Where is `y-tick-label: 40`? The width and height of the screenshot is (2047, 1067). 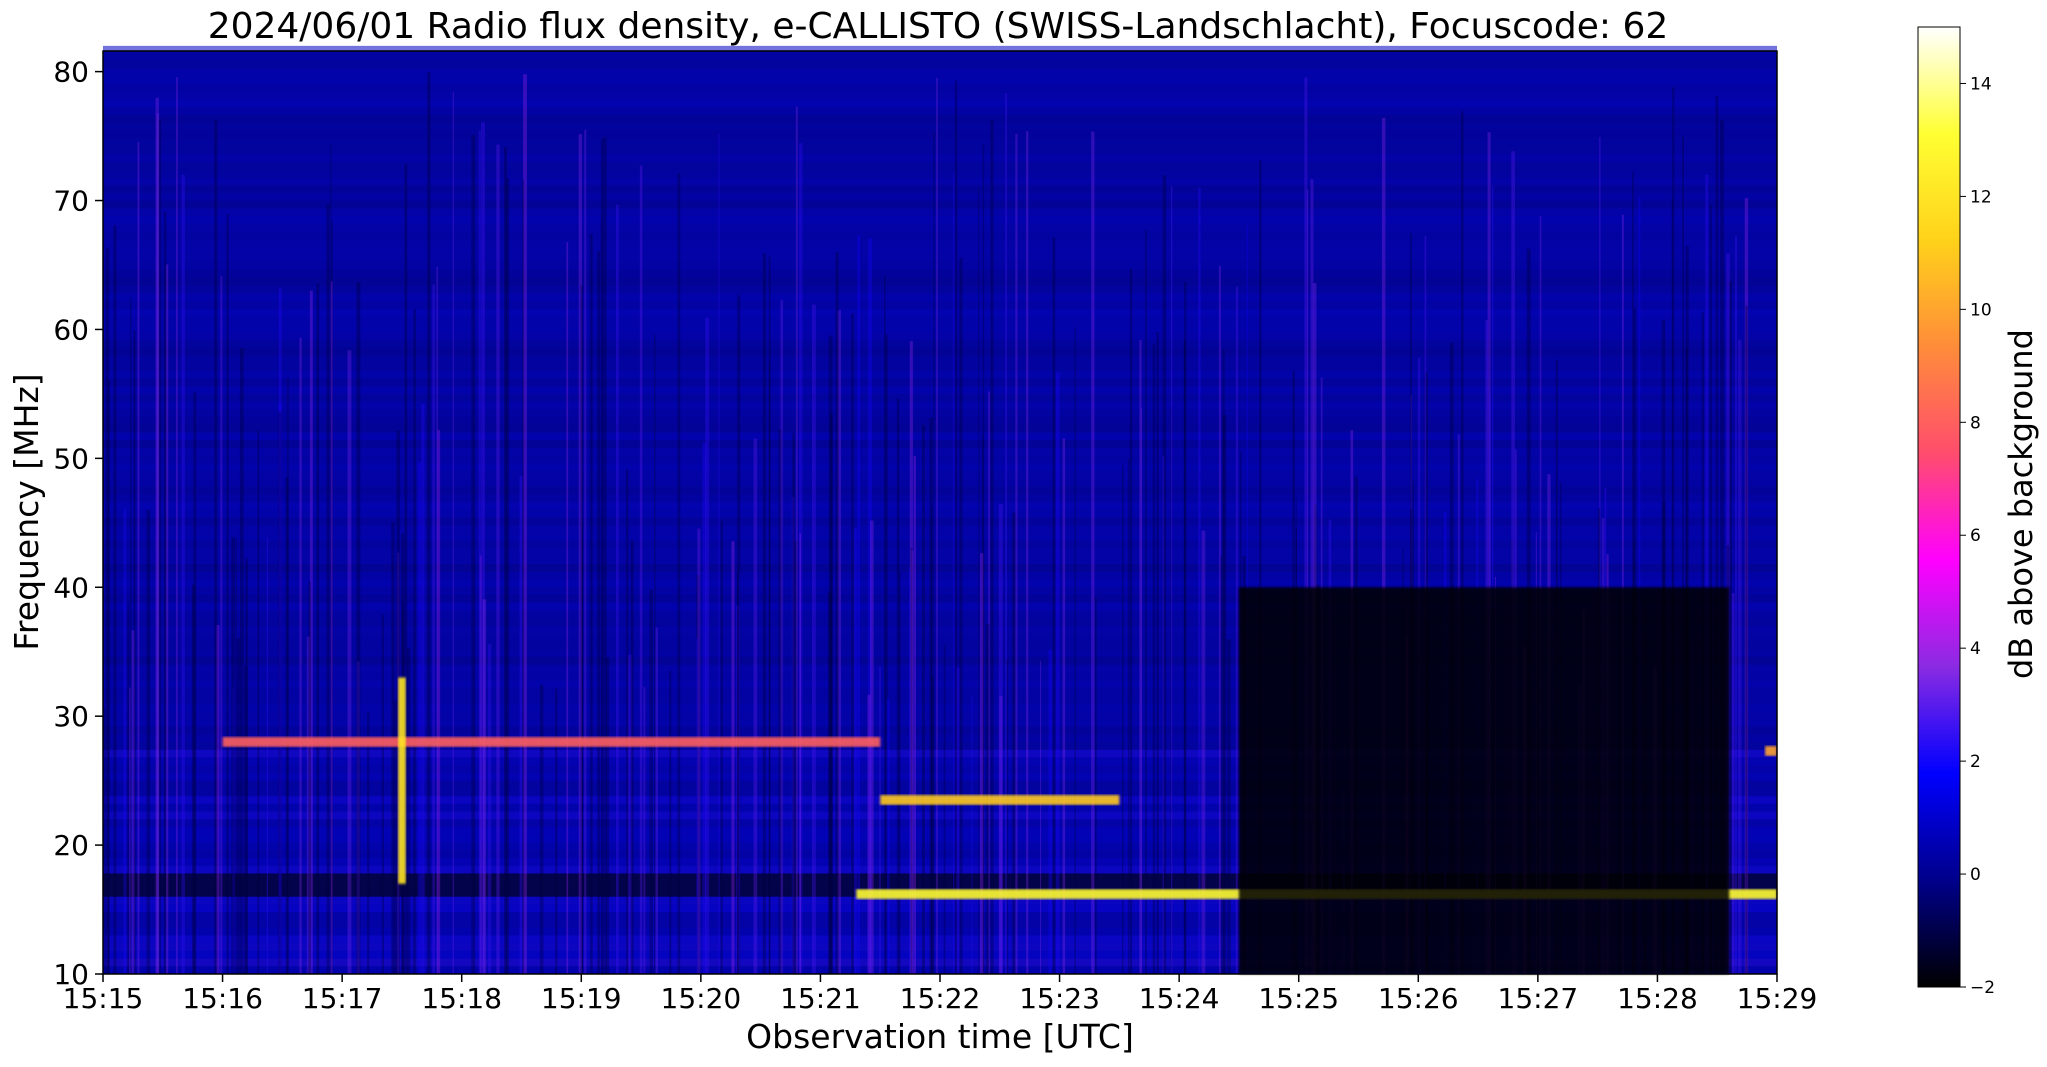
y-tick-label: 40 is located at coordinates (71, 587).